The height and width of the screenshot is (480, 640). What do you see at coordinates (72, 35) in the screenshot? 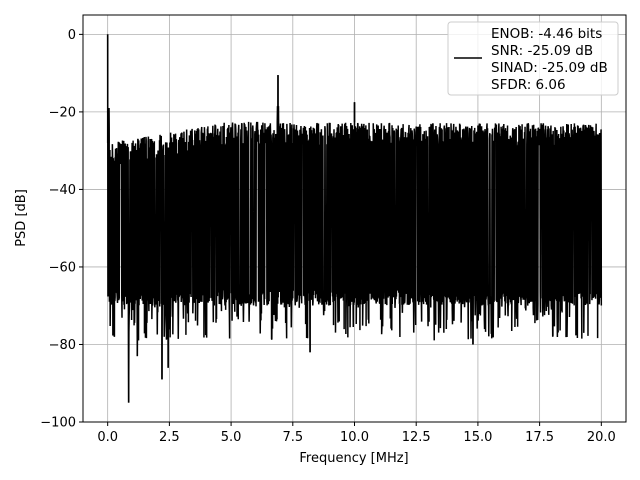
I see `y-tick-label: 0` at bounding box center [72, 35].